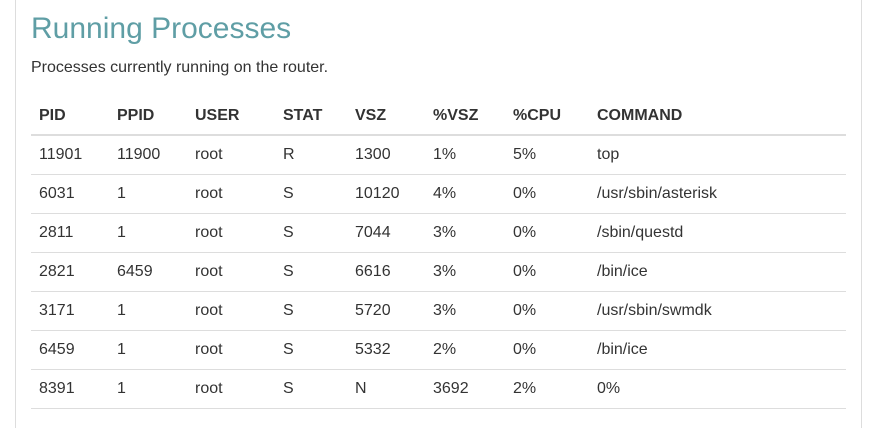 This screenshot has width=883, height=428. I want to click on table-cell: /sbin/questd, so click(717, 233).